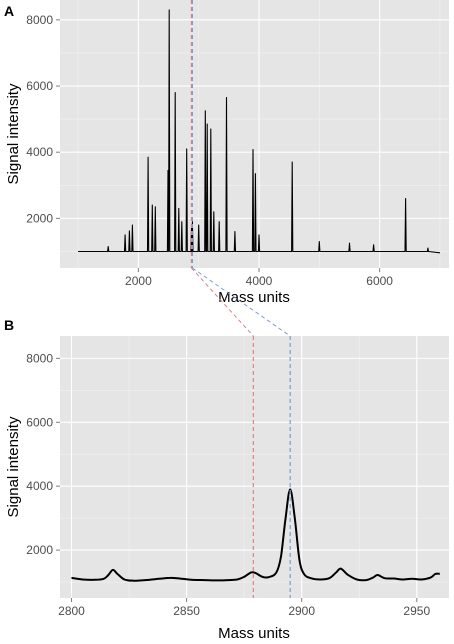 The height and width of the screenshot is (644, 454). Describe the element at coordinates (244, 608) in the screenshot. I see `panel-b-x-ticks: 2800 2850 2900 2950` at that location.